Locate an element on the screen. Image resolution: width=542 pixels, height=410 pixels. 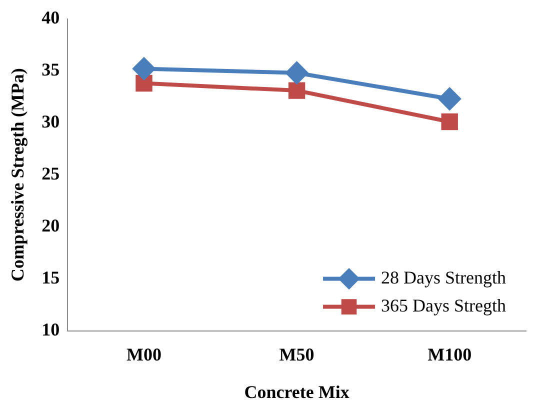
y-tick-label: 15 is located at coordinates (51, 277).